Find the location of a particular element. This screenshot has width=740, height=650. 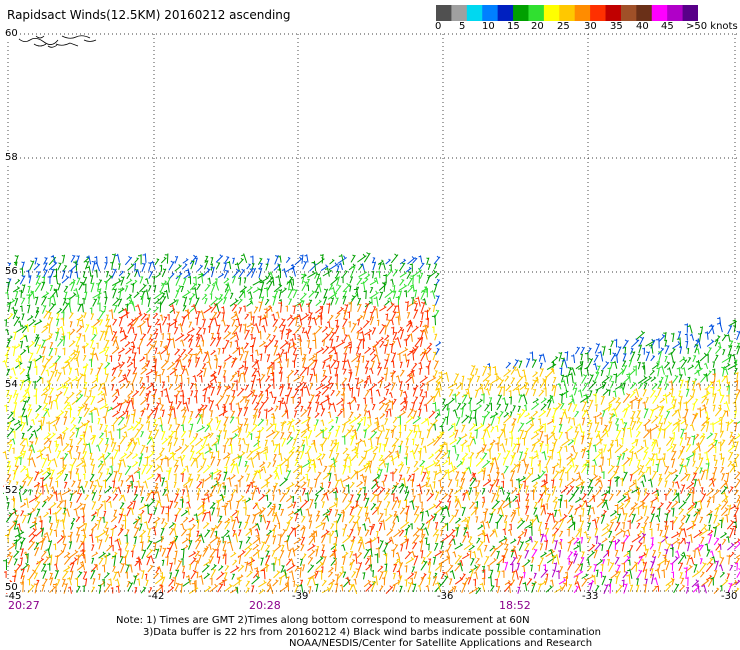

lon-label-30w: -30 is located at coordinates (729, 596).